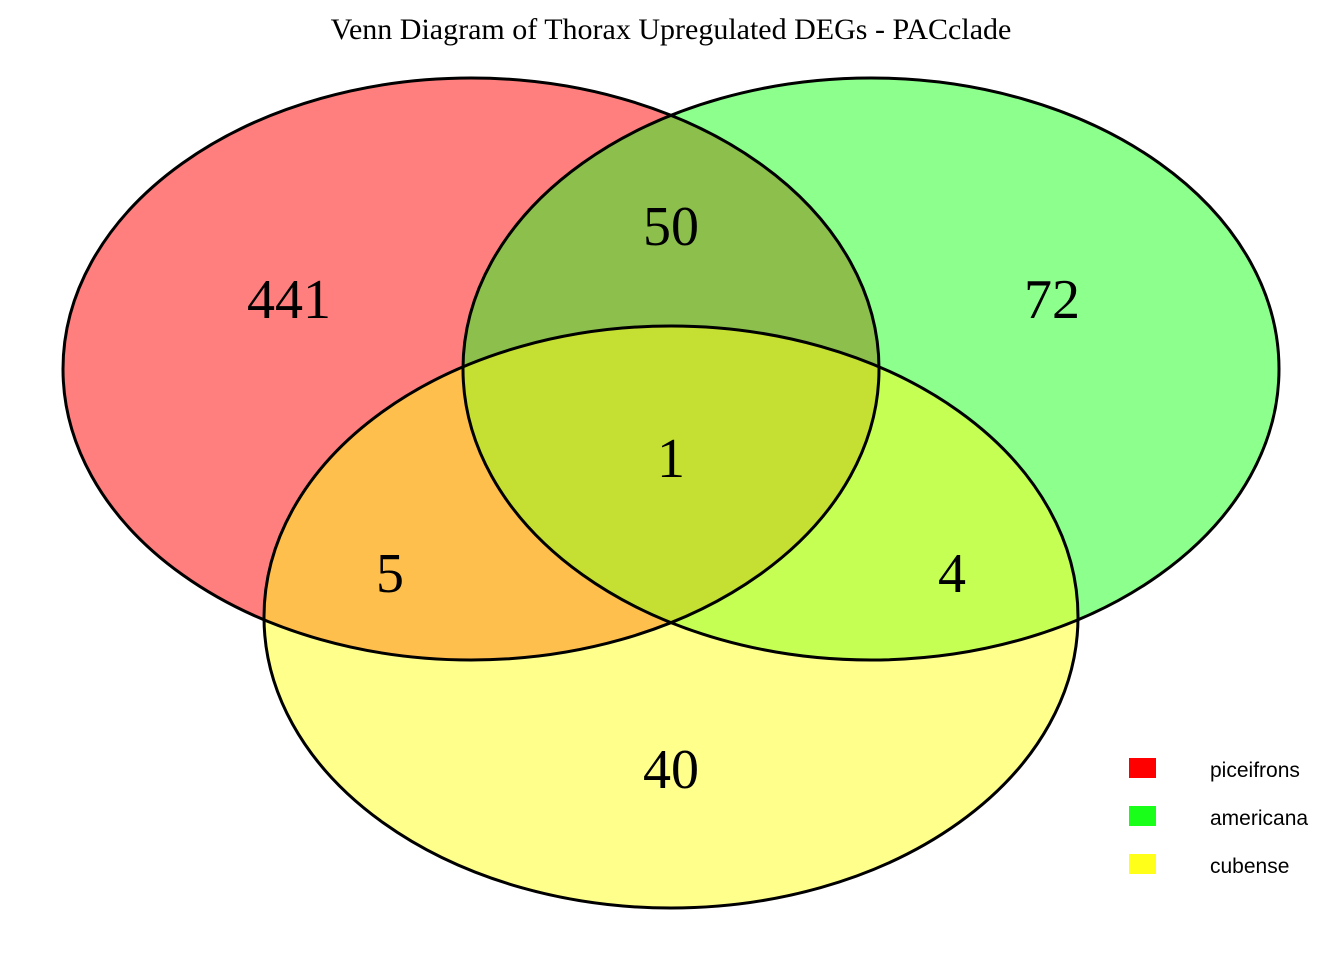  I want to click on count-americana-only: 72, so click(1052, 300).